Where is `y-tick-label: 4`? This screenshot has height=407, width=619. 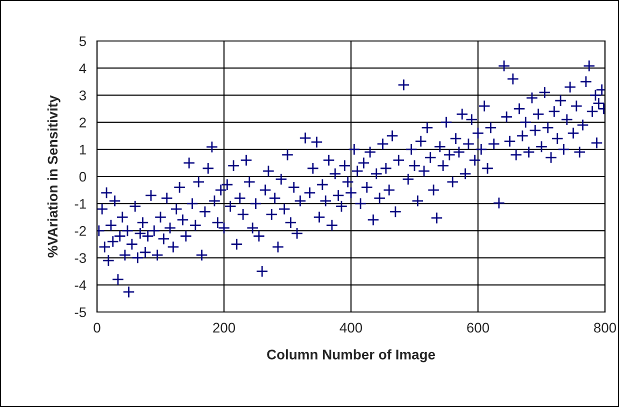
y-tick-label: 4 is located at coordinates (82, 69).